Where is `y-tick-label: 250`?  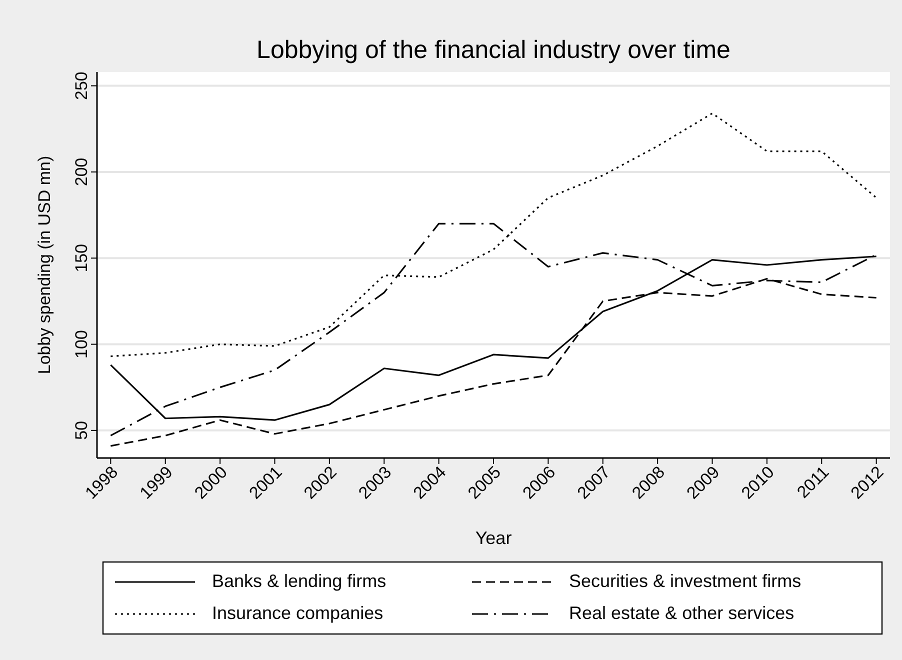 y-tick-label: 250 is located at coordinates (81, 86).